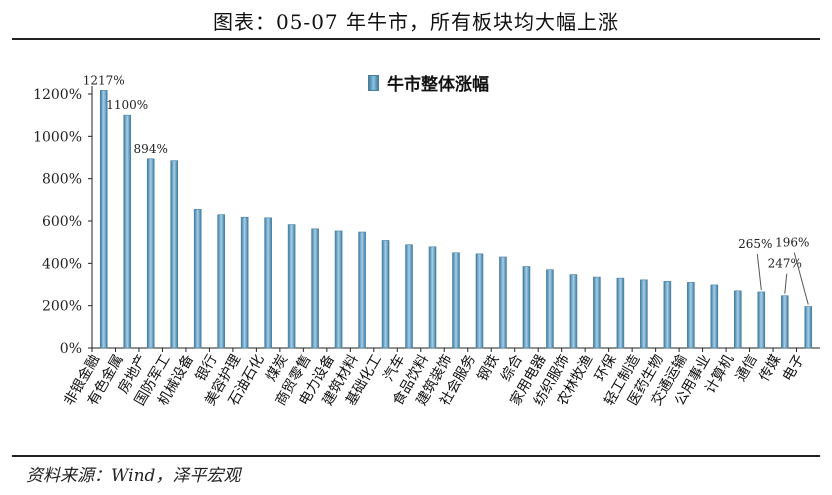  What do you see at coordinates (62, 180) in the screenshot?
I see `y-tick-label: 800%` at bounding box center [62, 180].